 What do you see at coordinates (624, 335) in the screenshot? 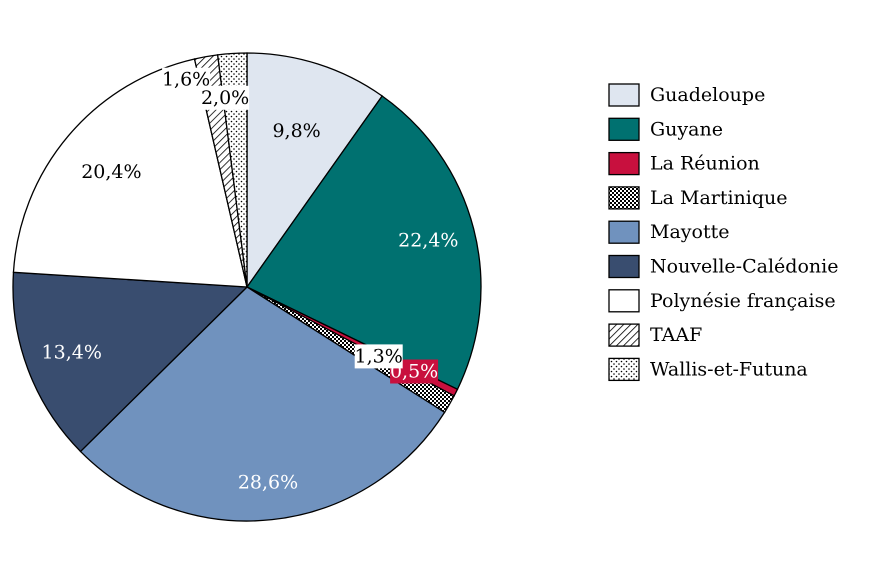
I see `legend-swatch-taaf` at bounding box center [624, 335].